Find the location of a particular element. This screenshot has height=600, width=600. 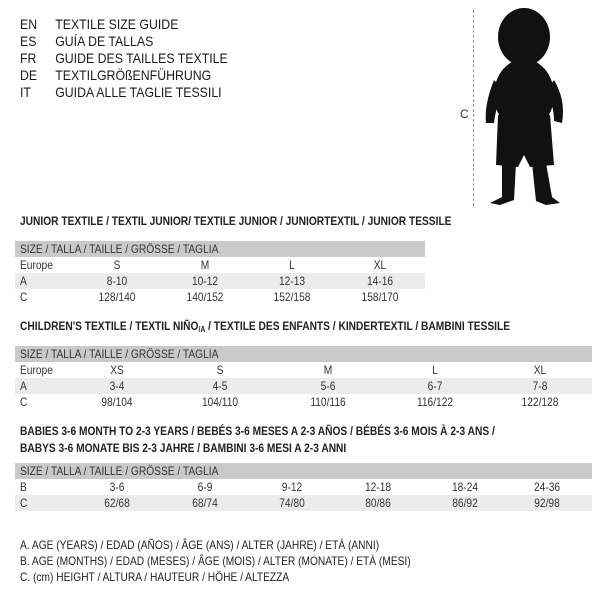

language-title-row: ES GUÍA DE TALLAS is located at coordinates (86, 41).